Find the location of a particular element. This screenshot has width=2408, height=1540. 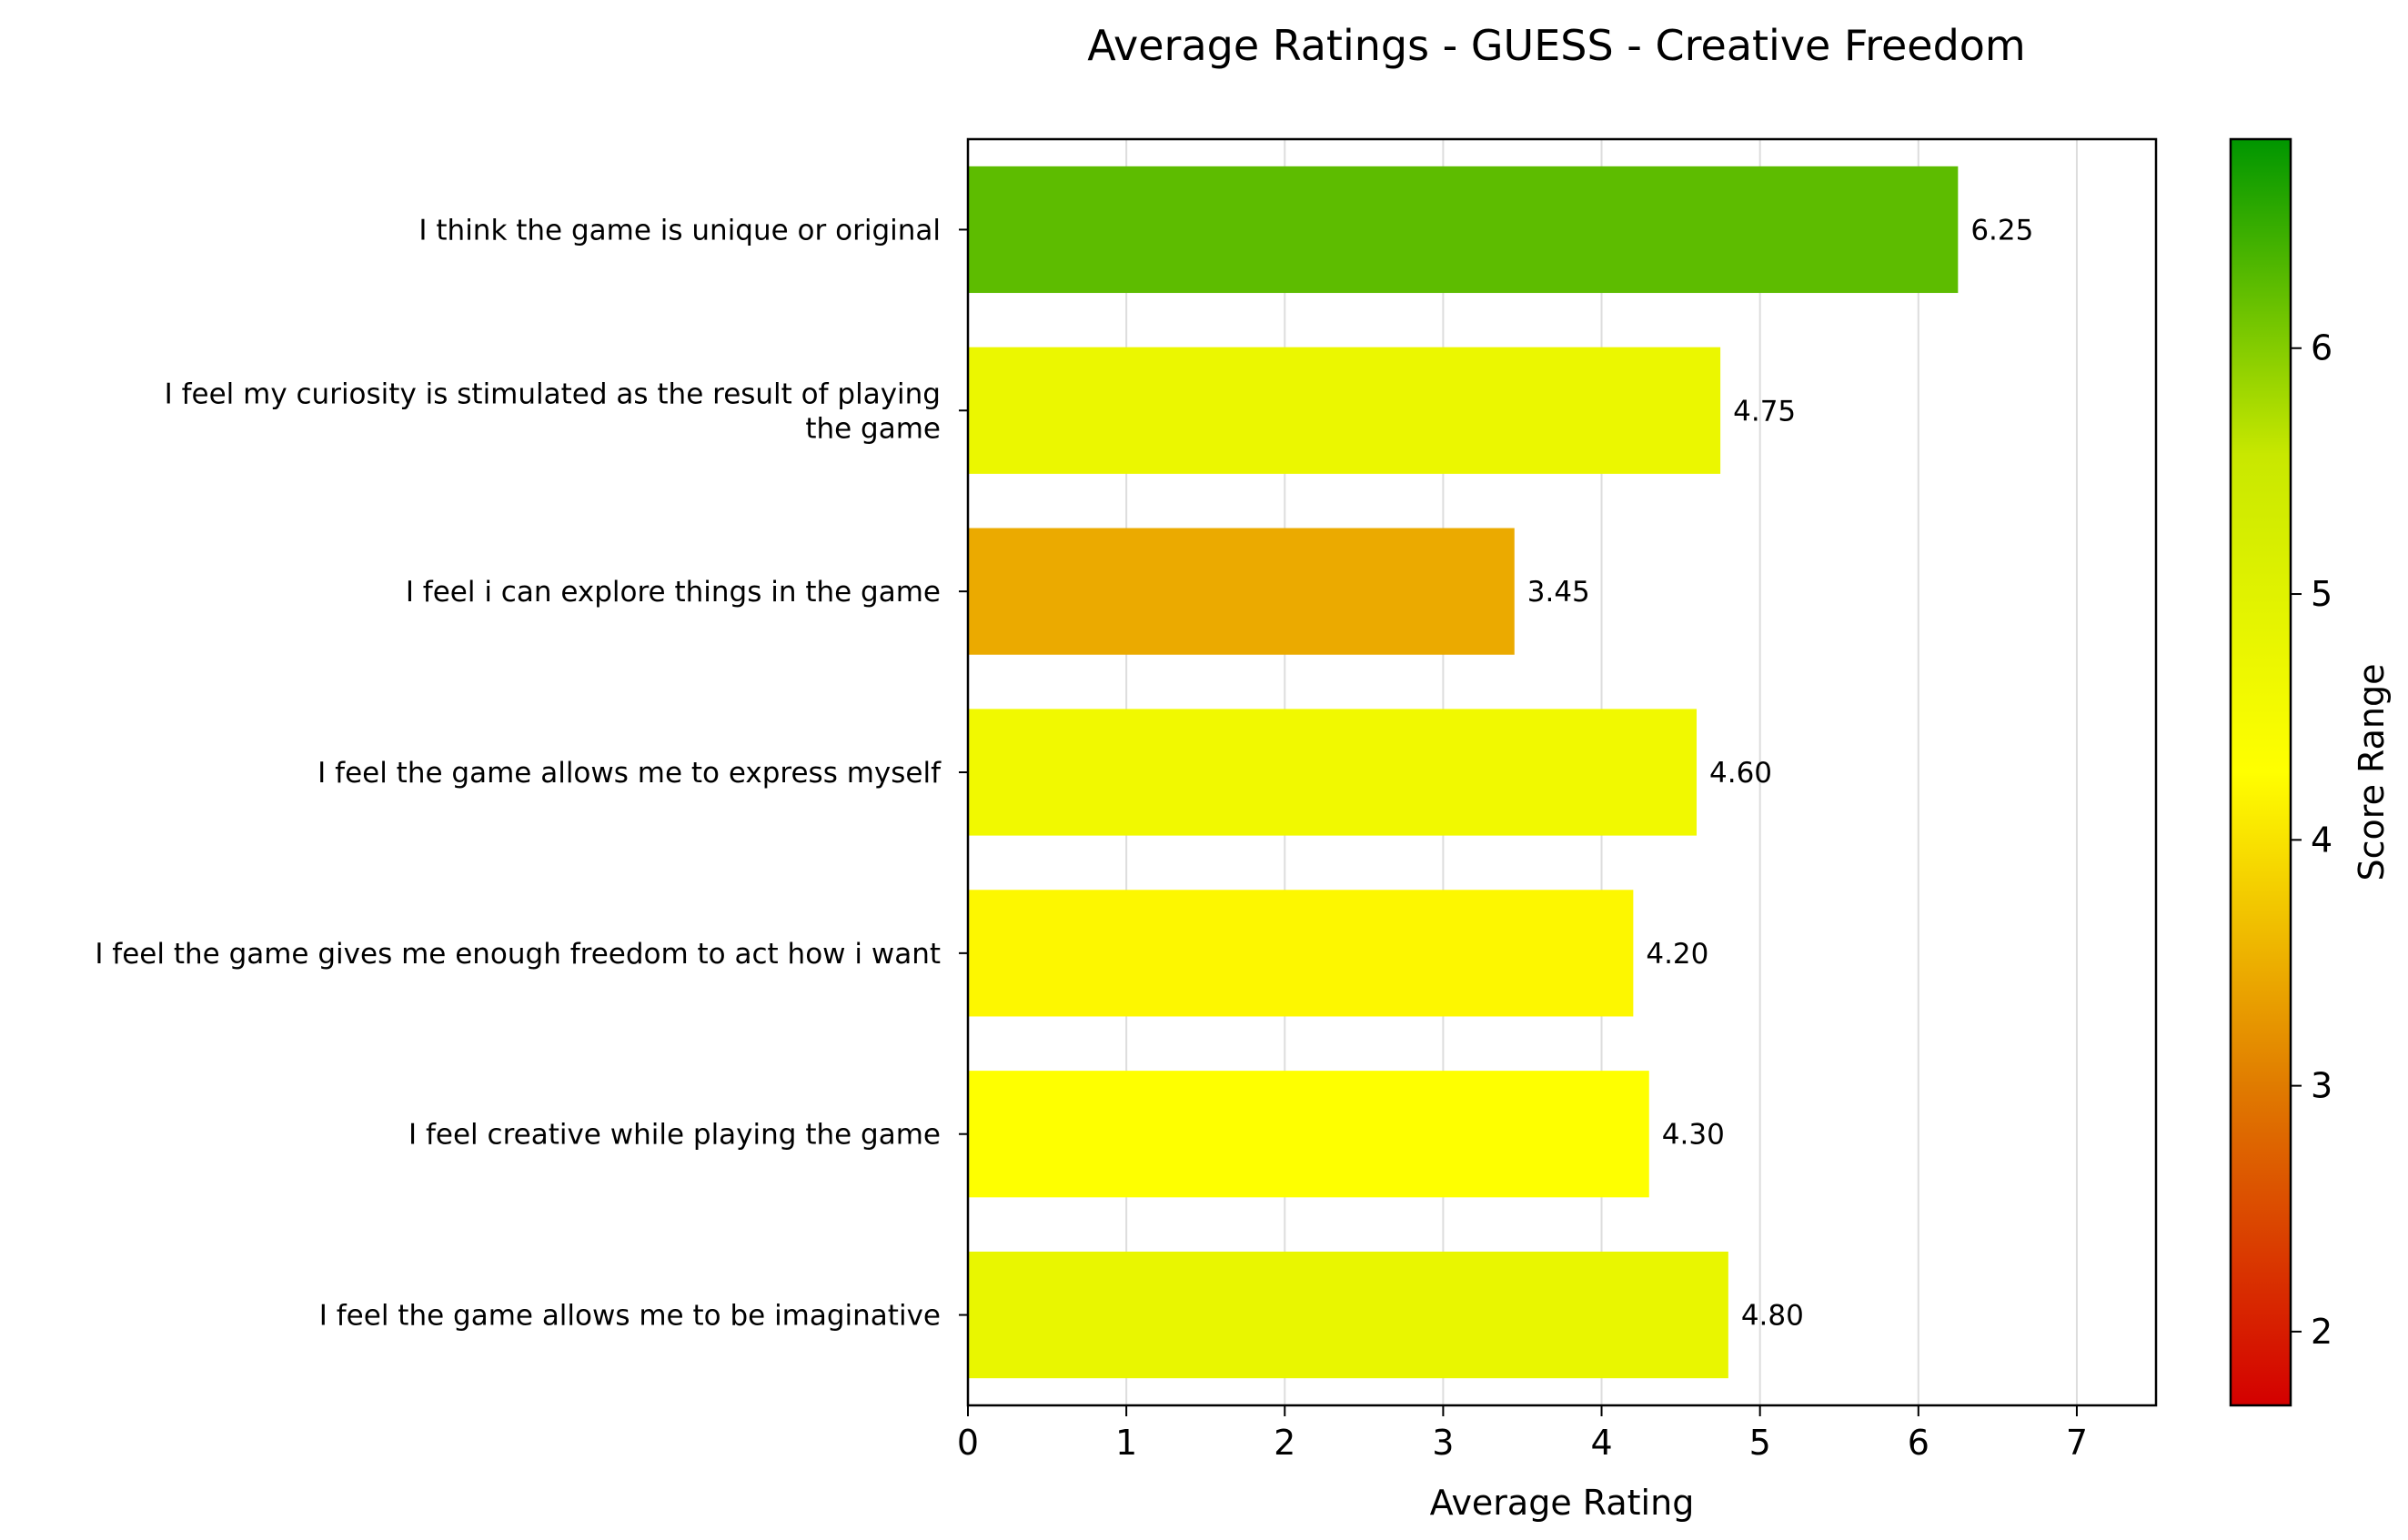

colorbar: 2 3 4 5 6 Score Range is located at coordinates (2311, 772).